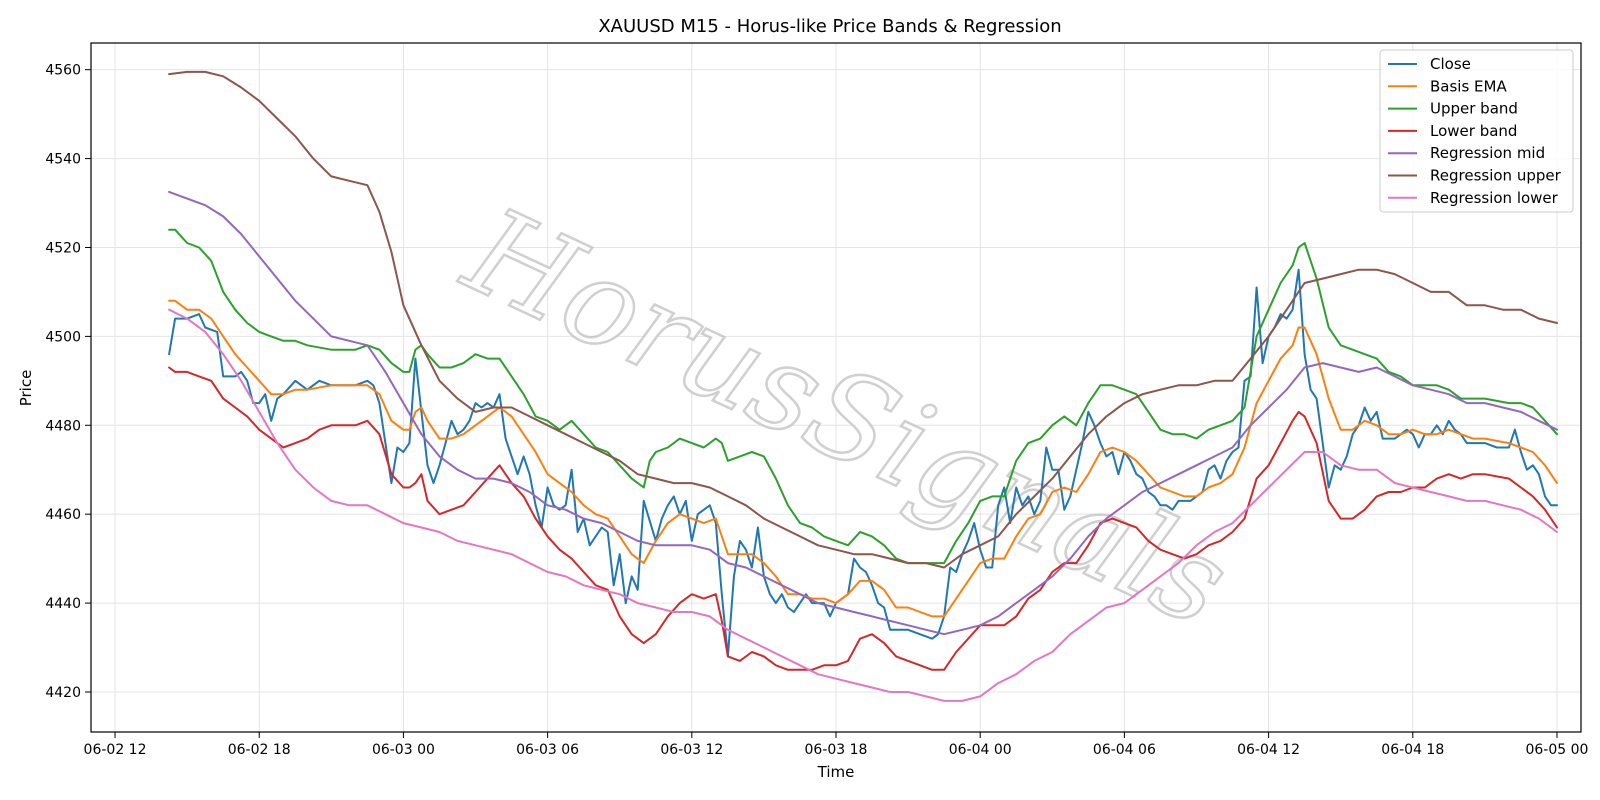 The image size is (1600, 800). I want to click on y-tick-label: 4540, so click(63, 160).